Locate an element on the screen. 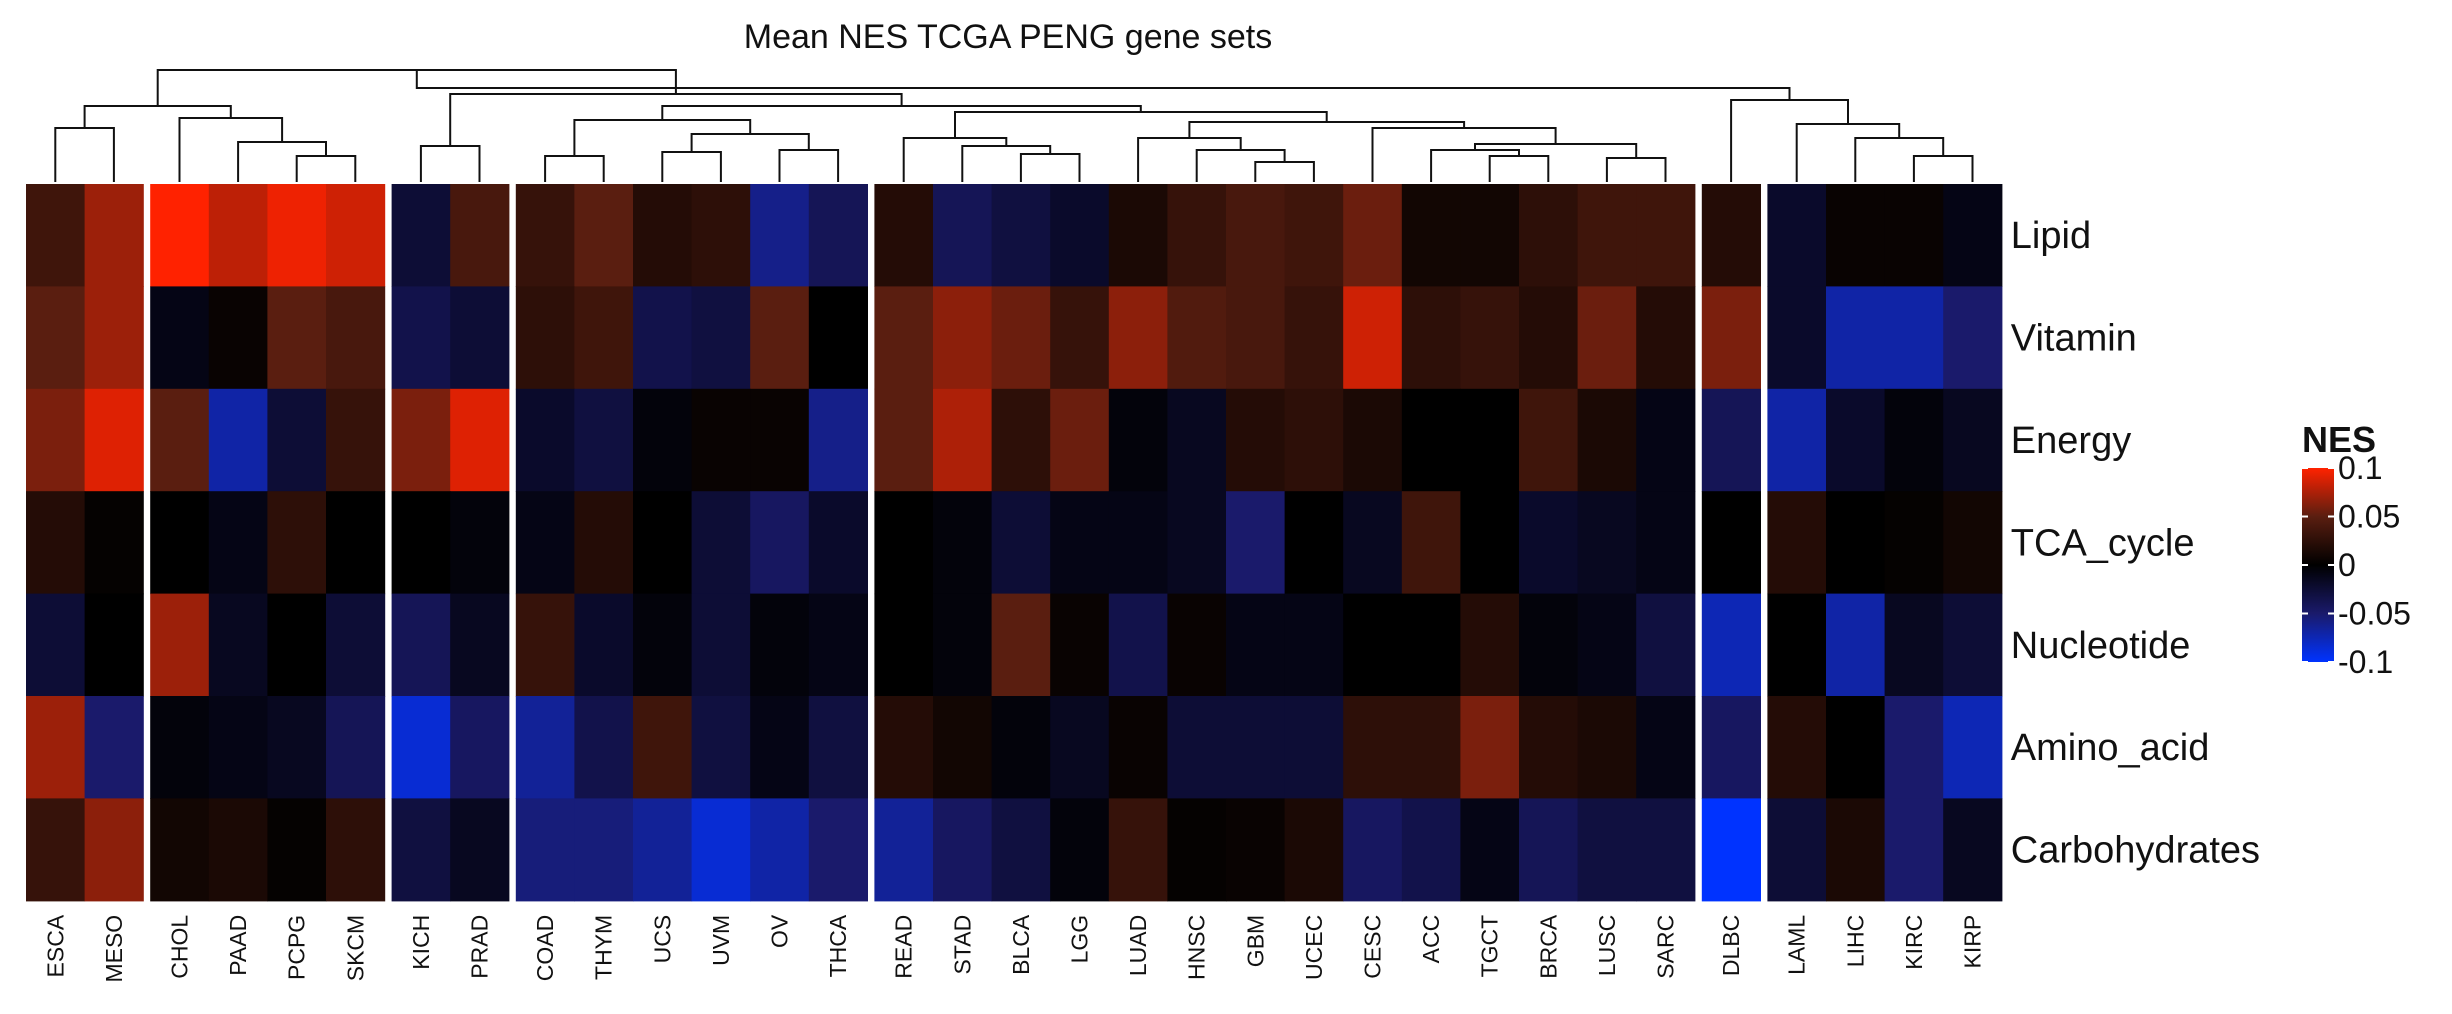  heatmap-cell-Amino_acid-UCEC is located at coordinates (1314, 747).